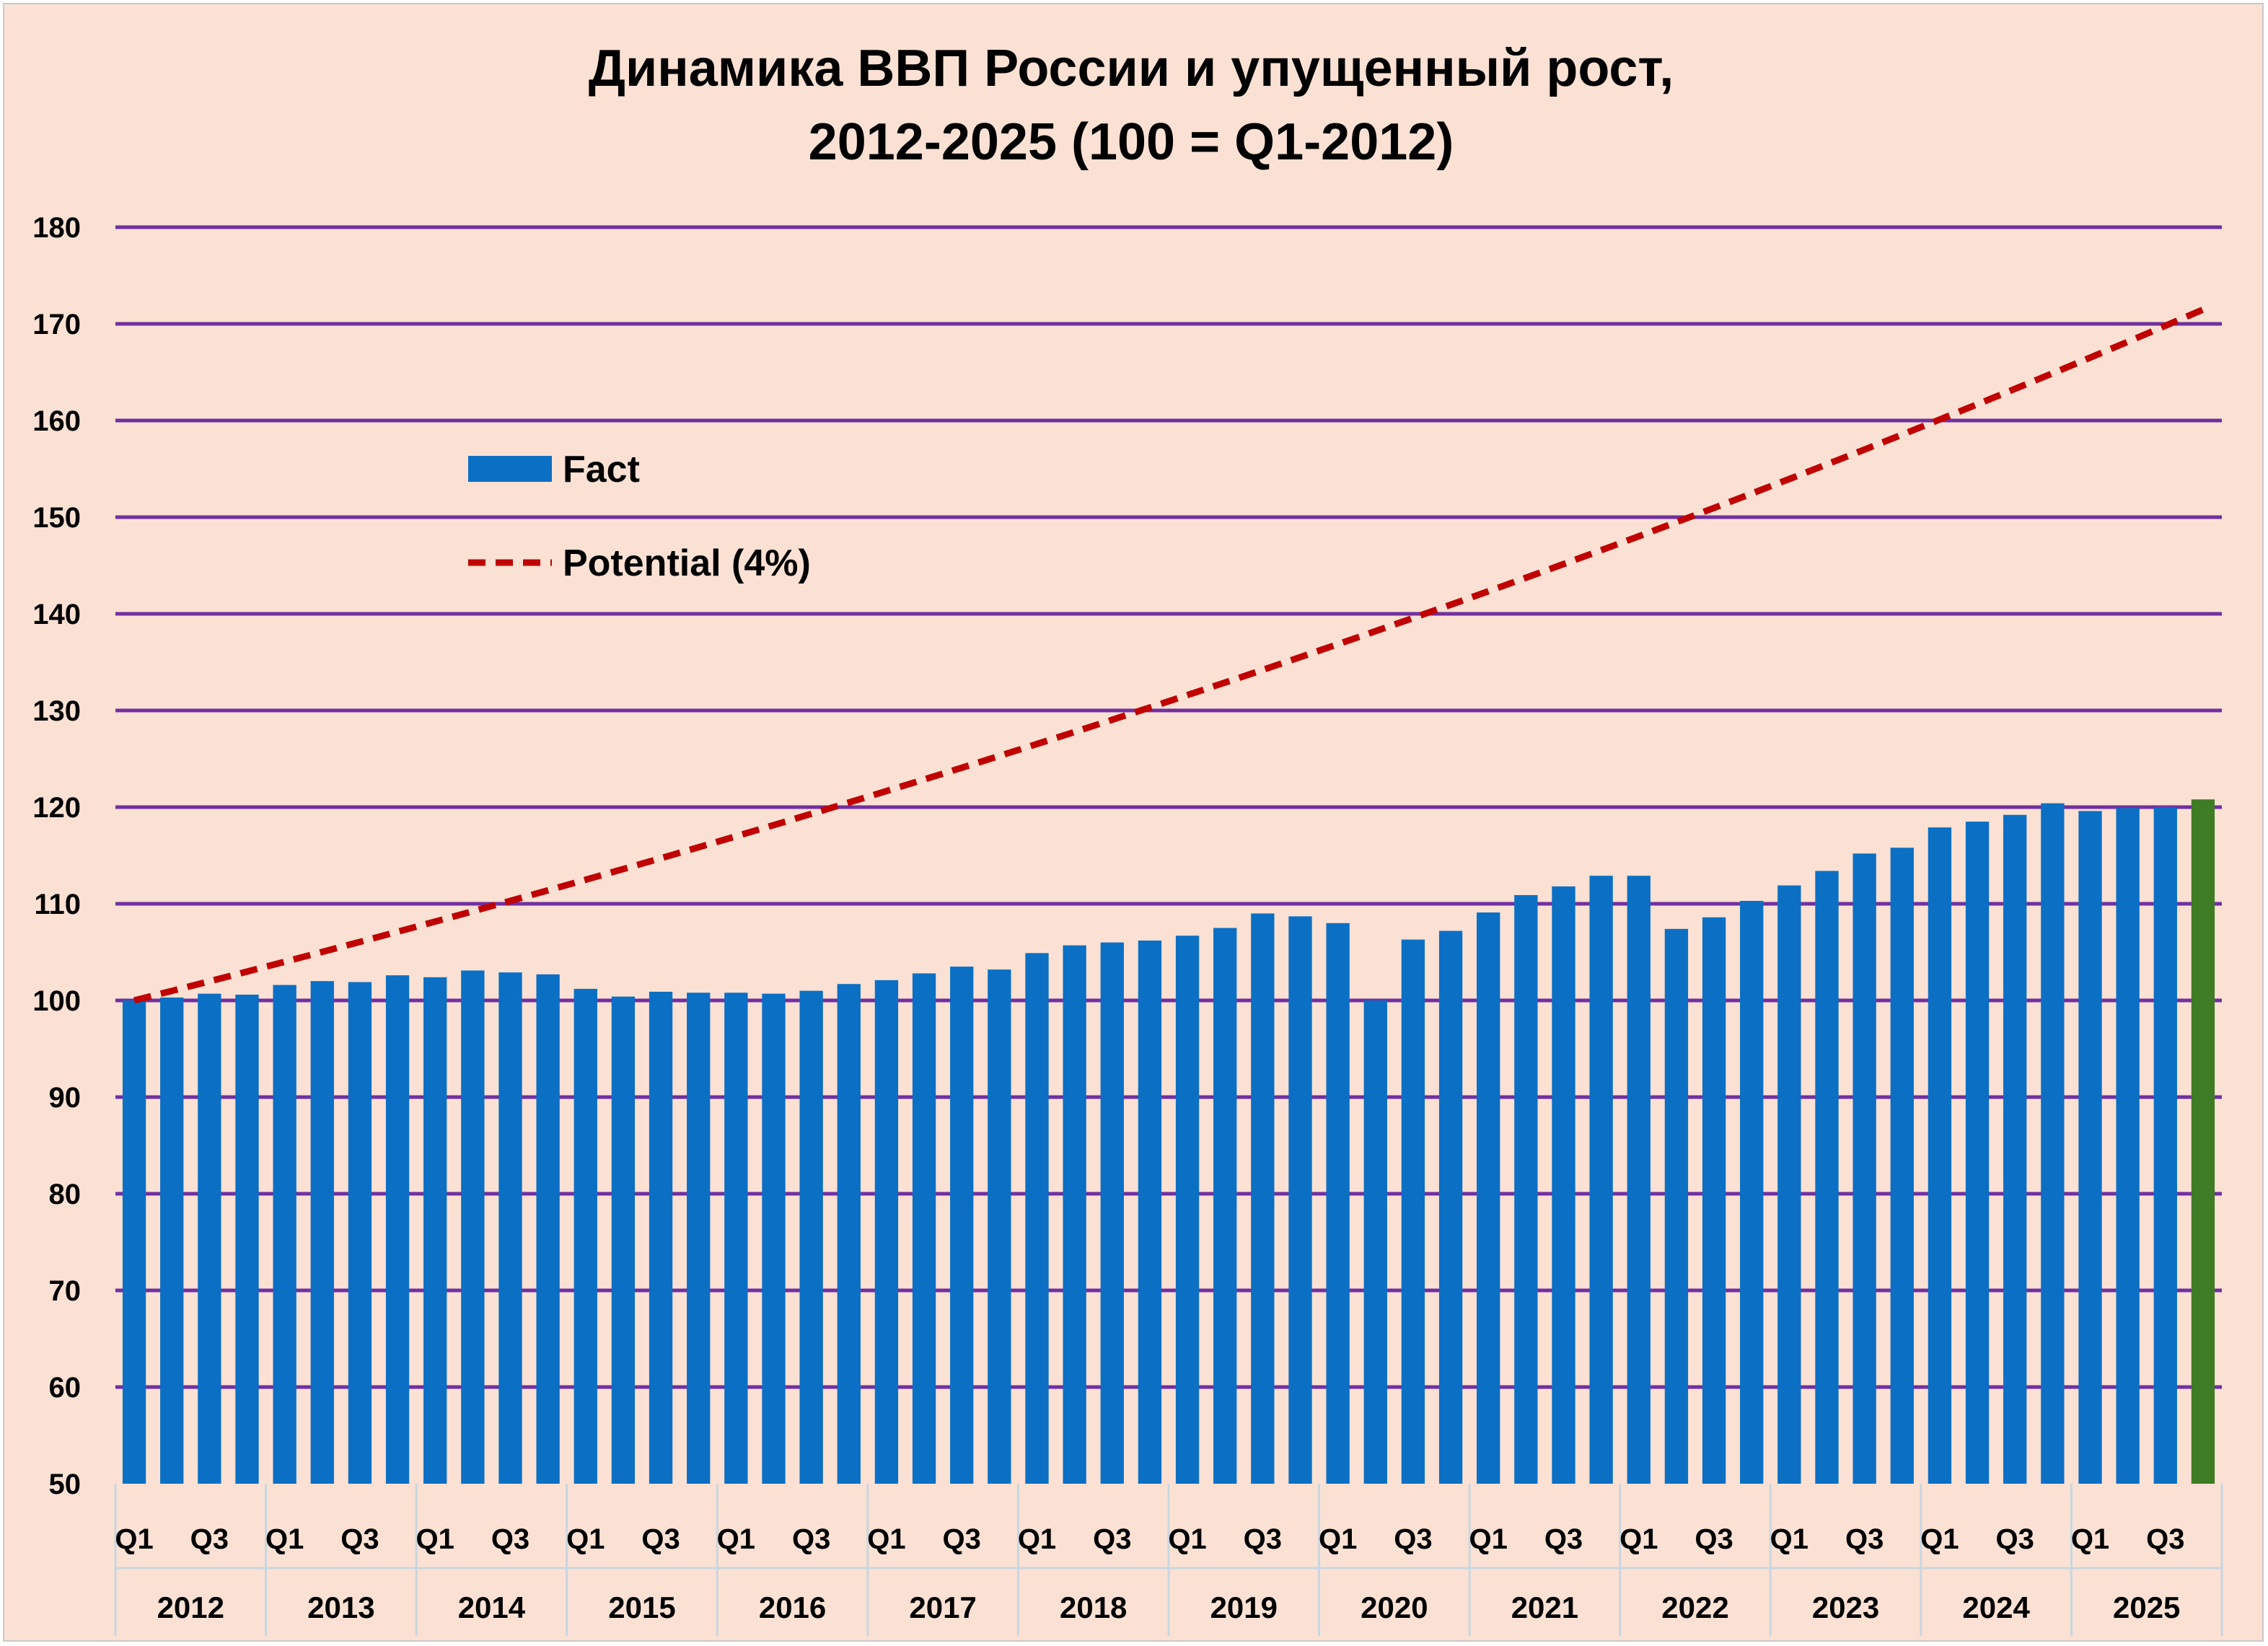  I want to click on bar-2019-q2, so click(1225, 1206).